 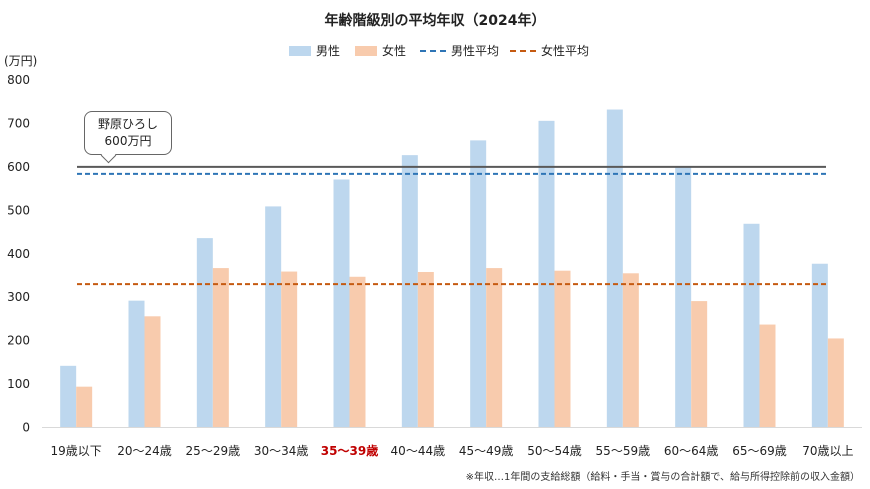 I want to click on x-tick-label: 65〜69歳, so click(x=759, y=451).